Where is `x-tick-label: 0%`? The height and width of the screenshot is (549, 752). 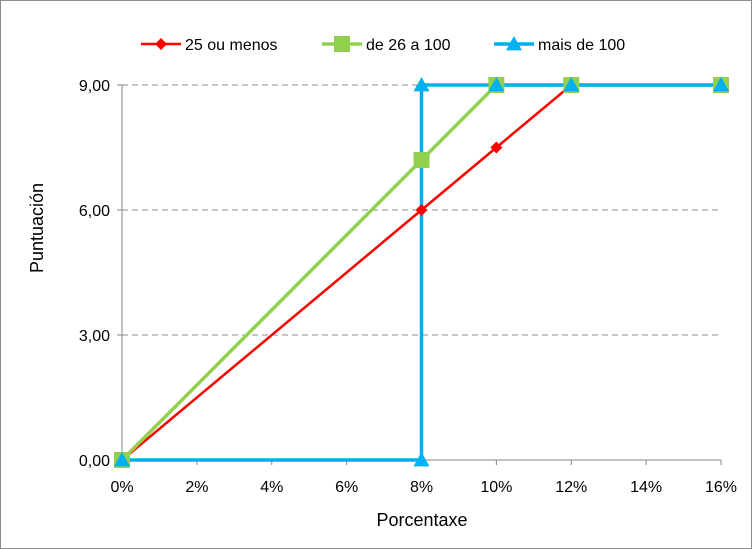
x-tick-label: 0% is located at coordinates (121, 487).